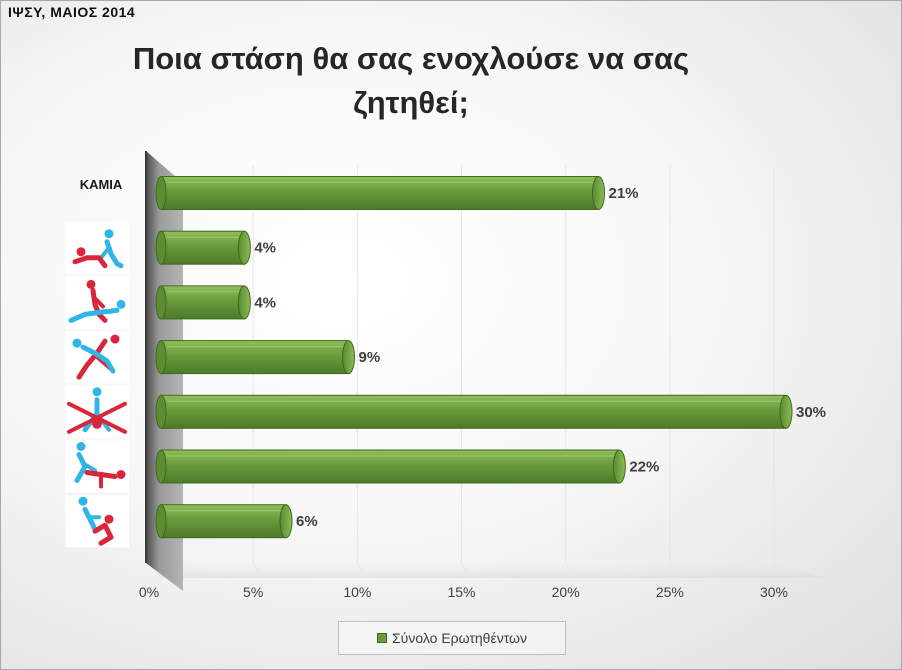  Describe the element at coordinates (411, 102) in the screenshot. I see `chart-title-line-2: ζητηθεί;` at that location.